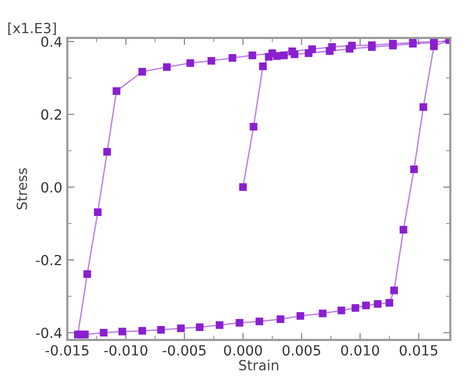 This screenshot has width=474, height=379. I want to click on y-tick-label: 0.4, so click(51, 42).